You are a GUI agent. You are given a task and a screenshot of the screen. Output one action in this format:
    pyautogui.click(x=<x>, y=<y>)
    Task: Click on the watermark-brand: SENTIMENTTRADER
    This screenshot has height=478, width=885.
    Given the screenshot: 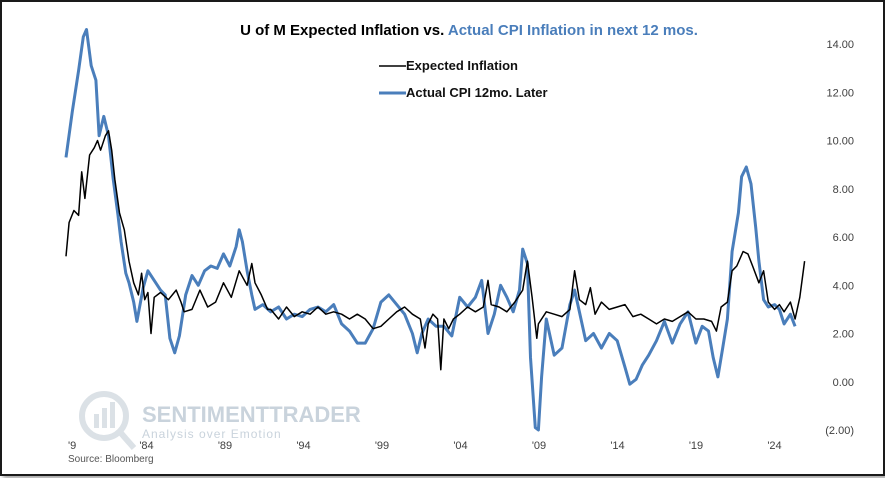 What is the action you would take?
    pyautogui.click(x=251, y=414)
    